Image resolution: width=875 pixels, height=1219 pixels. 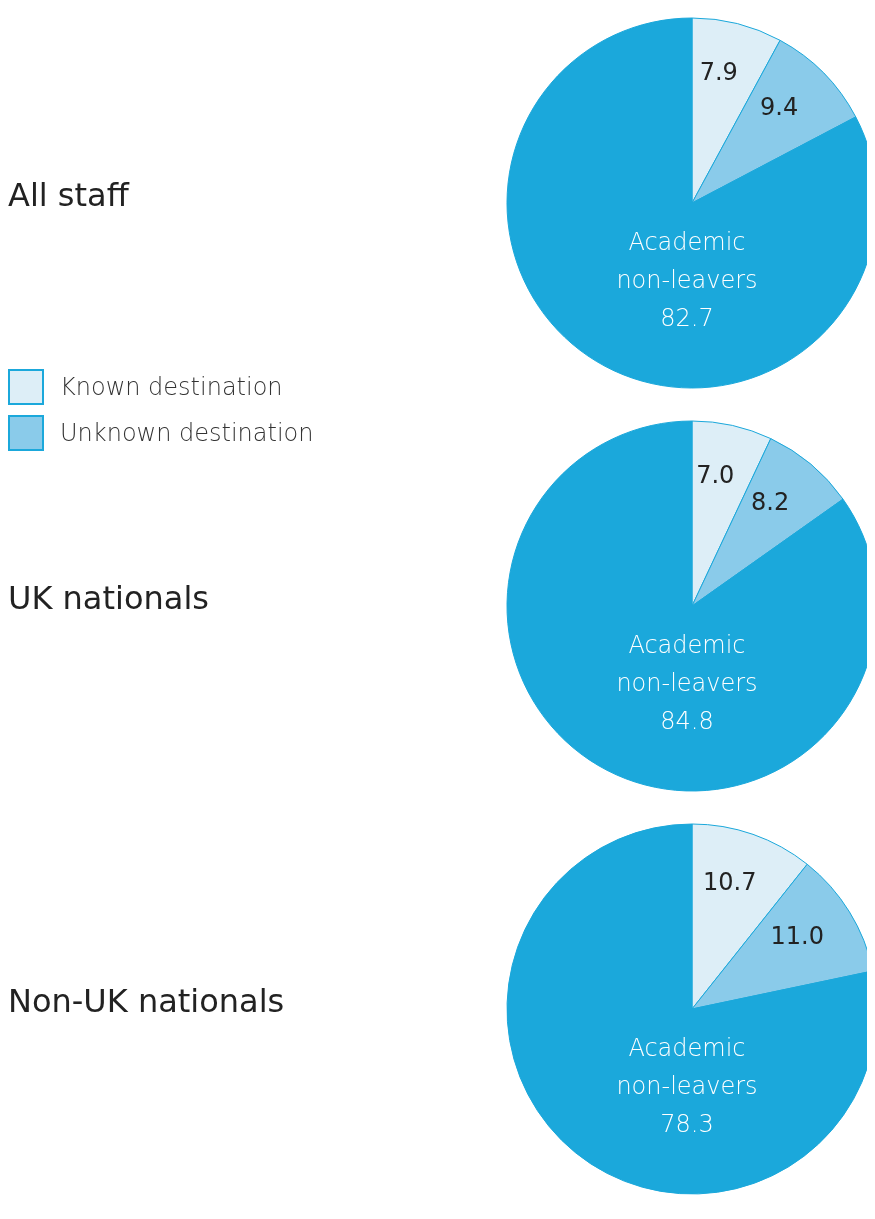 I want to click on data-label: 7.0, so click(x=715, y=474).